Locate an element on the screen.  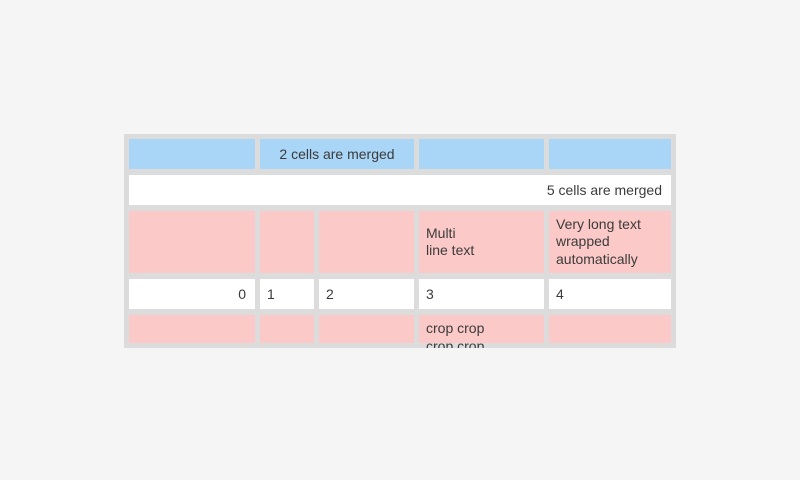
cell-text: crop crop crop crop is located at coordinates (455, 334).